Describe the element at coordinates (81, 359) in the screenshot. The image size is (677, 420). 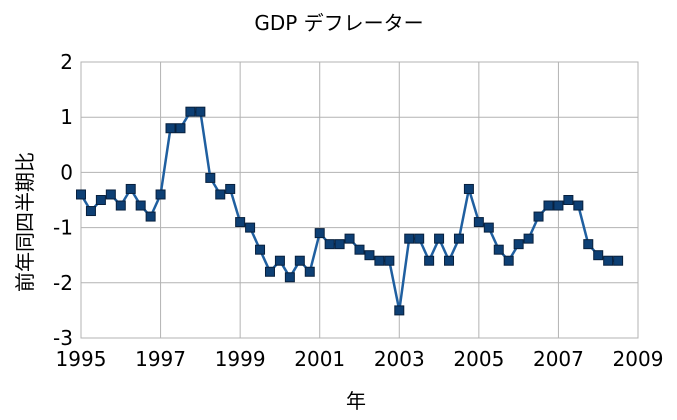
I see `x-tick-label: 1995` at that location.